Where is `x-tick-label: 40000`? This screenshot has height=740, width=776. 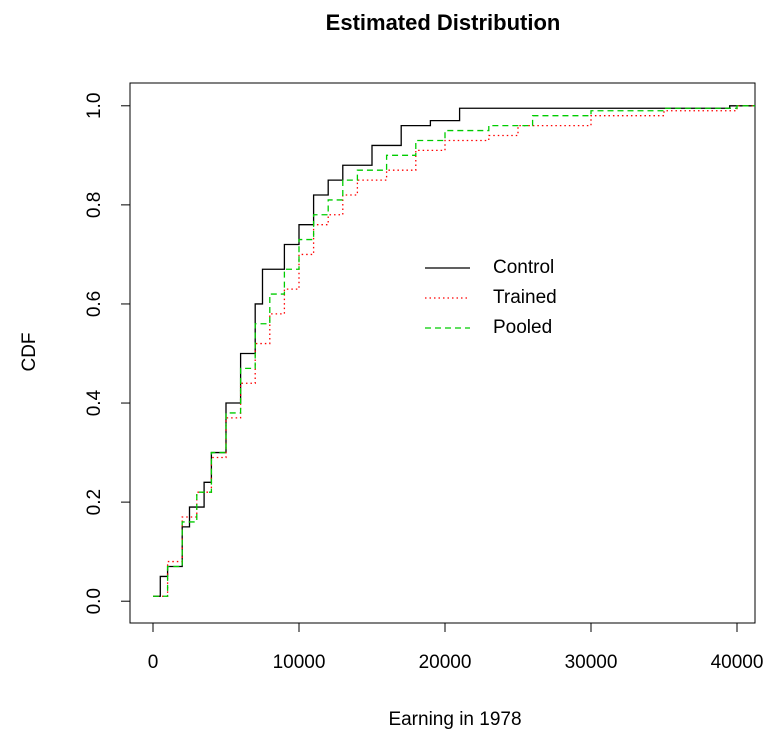
x-tick-label: 40000 is located at coordinates (737, 662).